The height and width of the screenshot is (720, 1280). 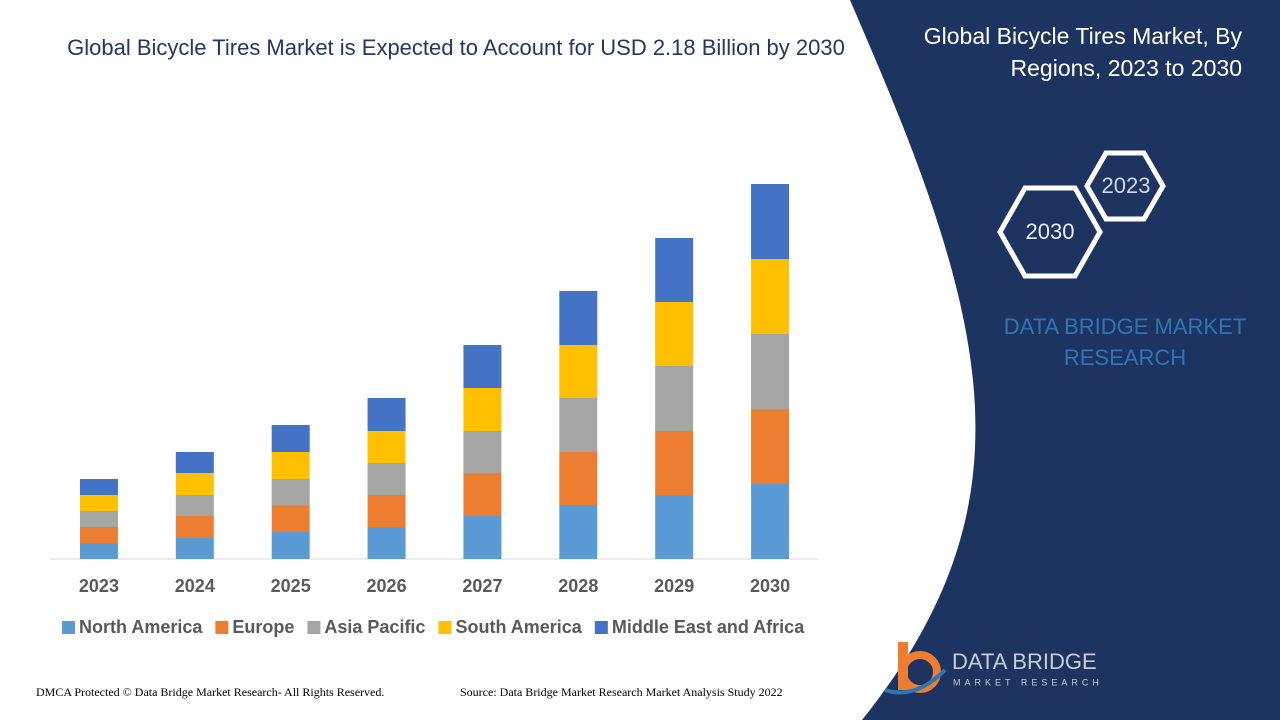 I want to click on x-tick-label: 2027, so click(x=482, y=586).